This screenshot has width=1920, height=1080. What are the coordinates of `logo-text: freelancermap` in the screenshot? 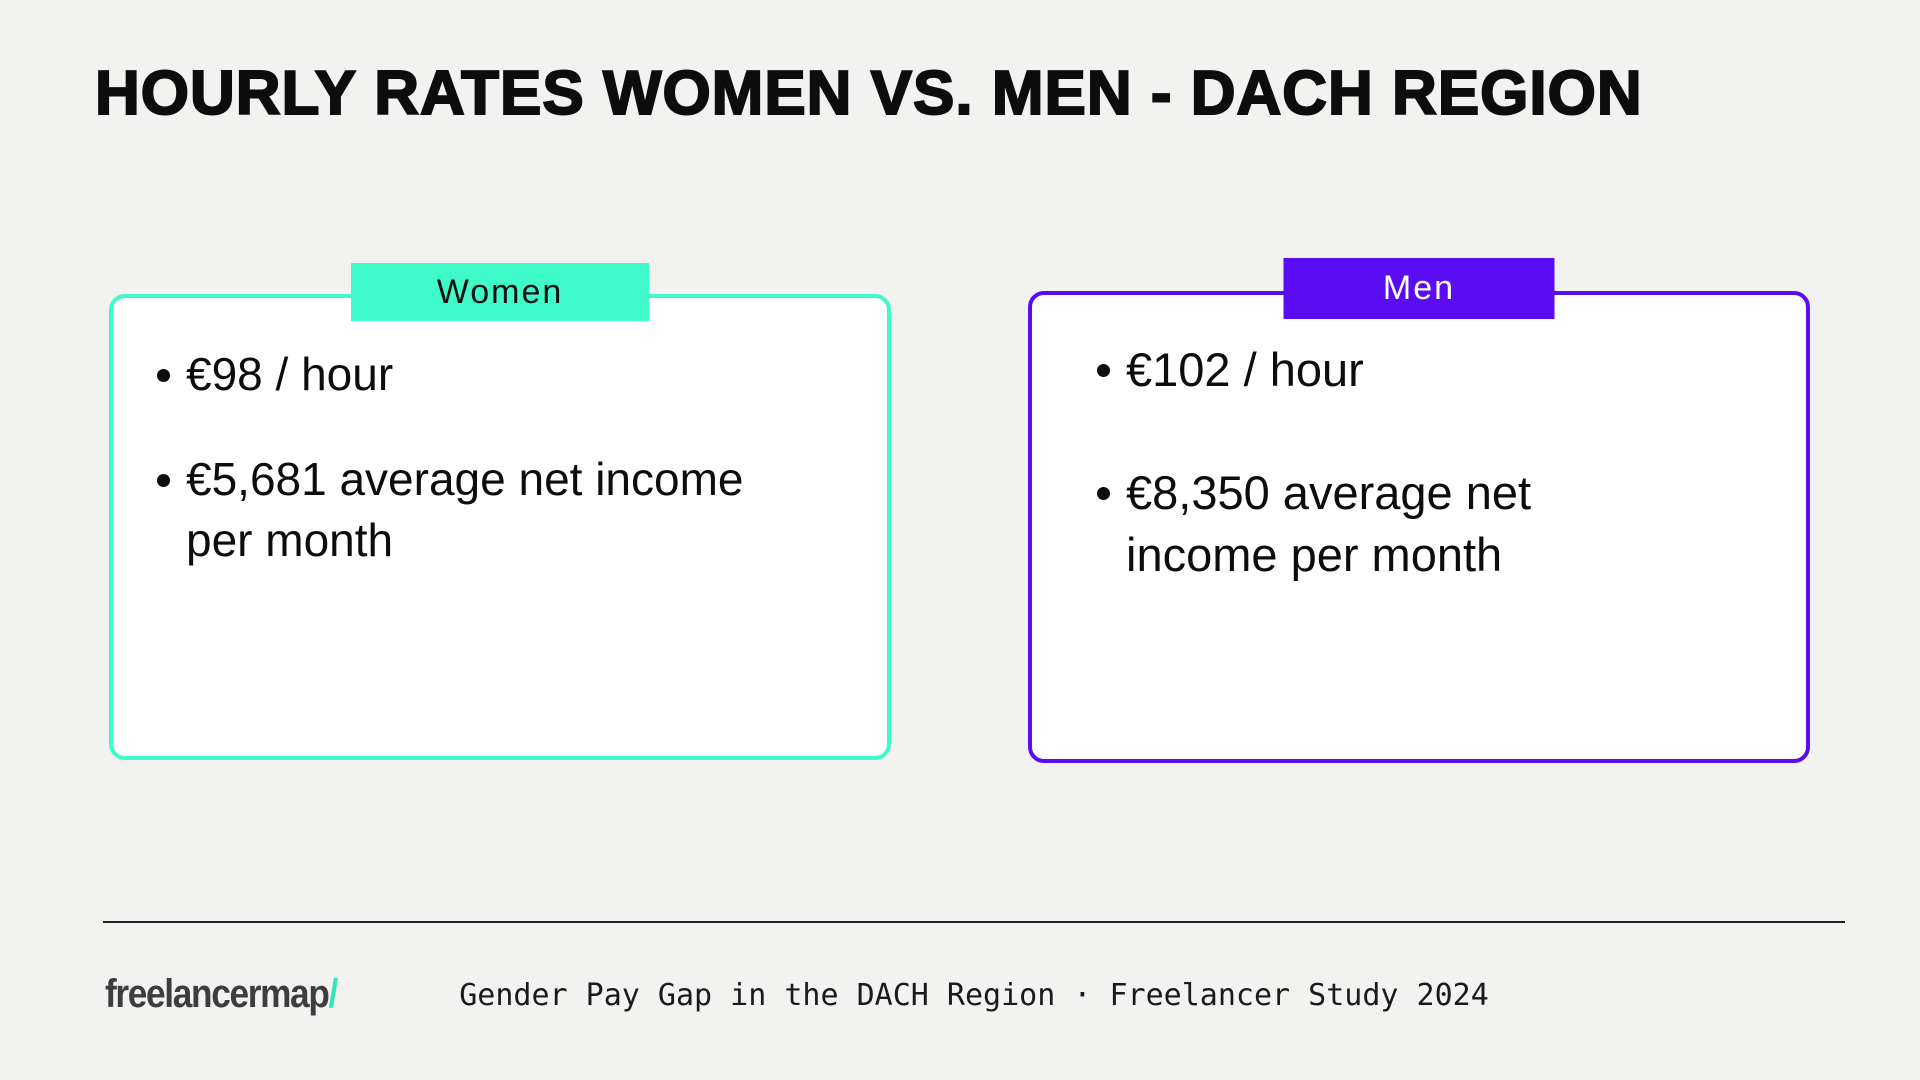 It's located at (217, 994).